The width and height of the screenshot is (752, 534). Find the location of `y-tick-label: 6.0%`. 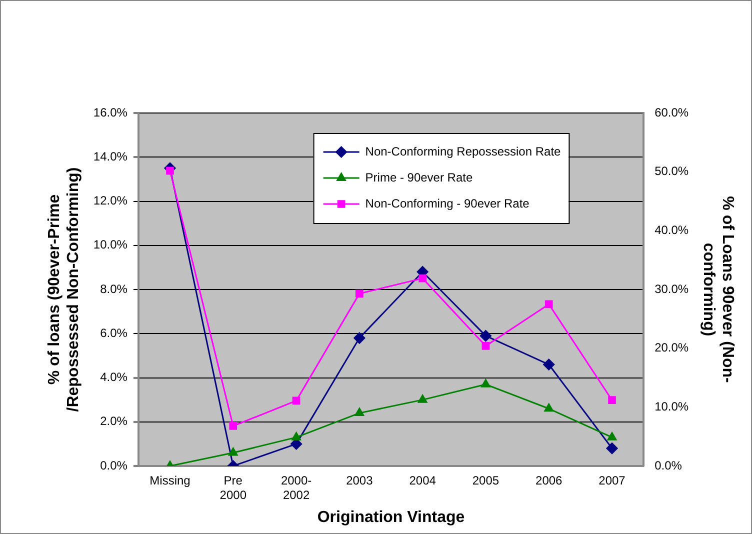

y-tick-label: 6.0% is located at coordinates (114, 333).